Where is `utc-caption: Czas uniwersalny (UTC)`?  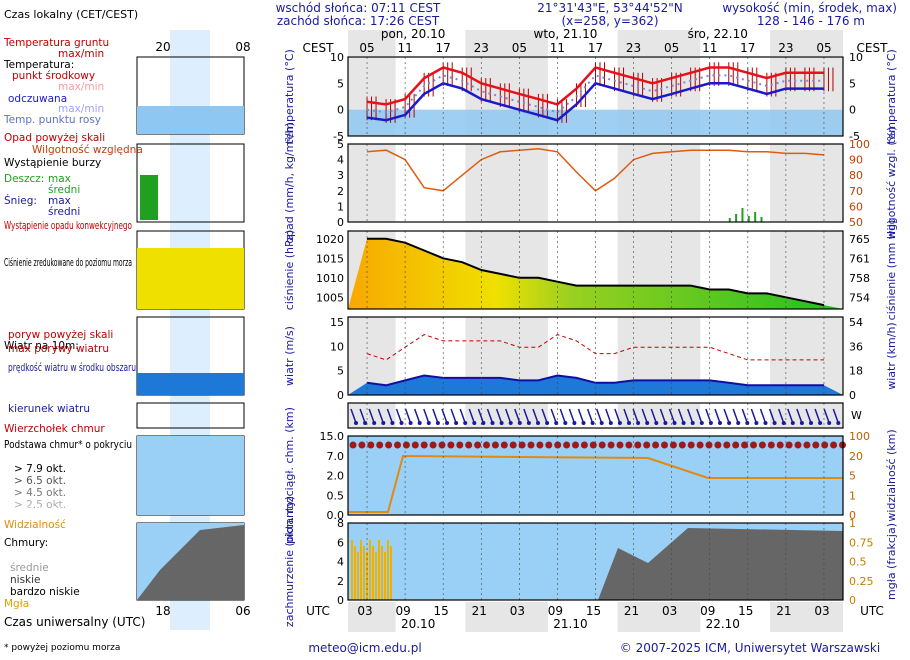
utc-caption: Czas uniwersalny (UTC) is located at coordinates (74, 622).